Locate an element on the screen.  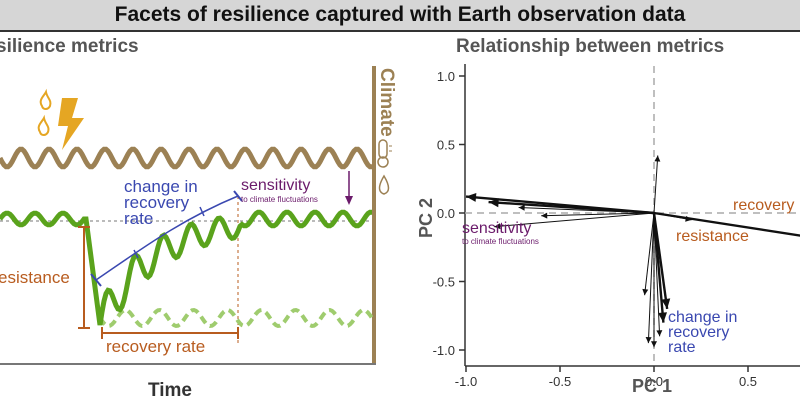
climate-oscillation is located at coordinates (186, 158).